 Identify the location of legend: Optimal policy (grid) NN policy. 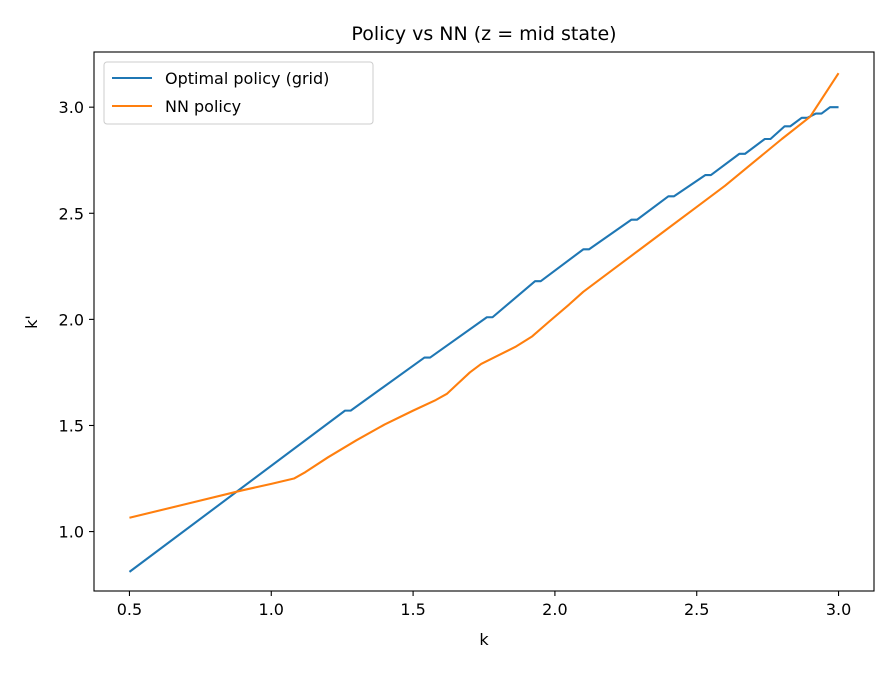
(238, 93).